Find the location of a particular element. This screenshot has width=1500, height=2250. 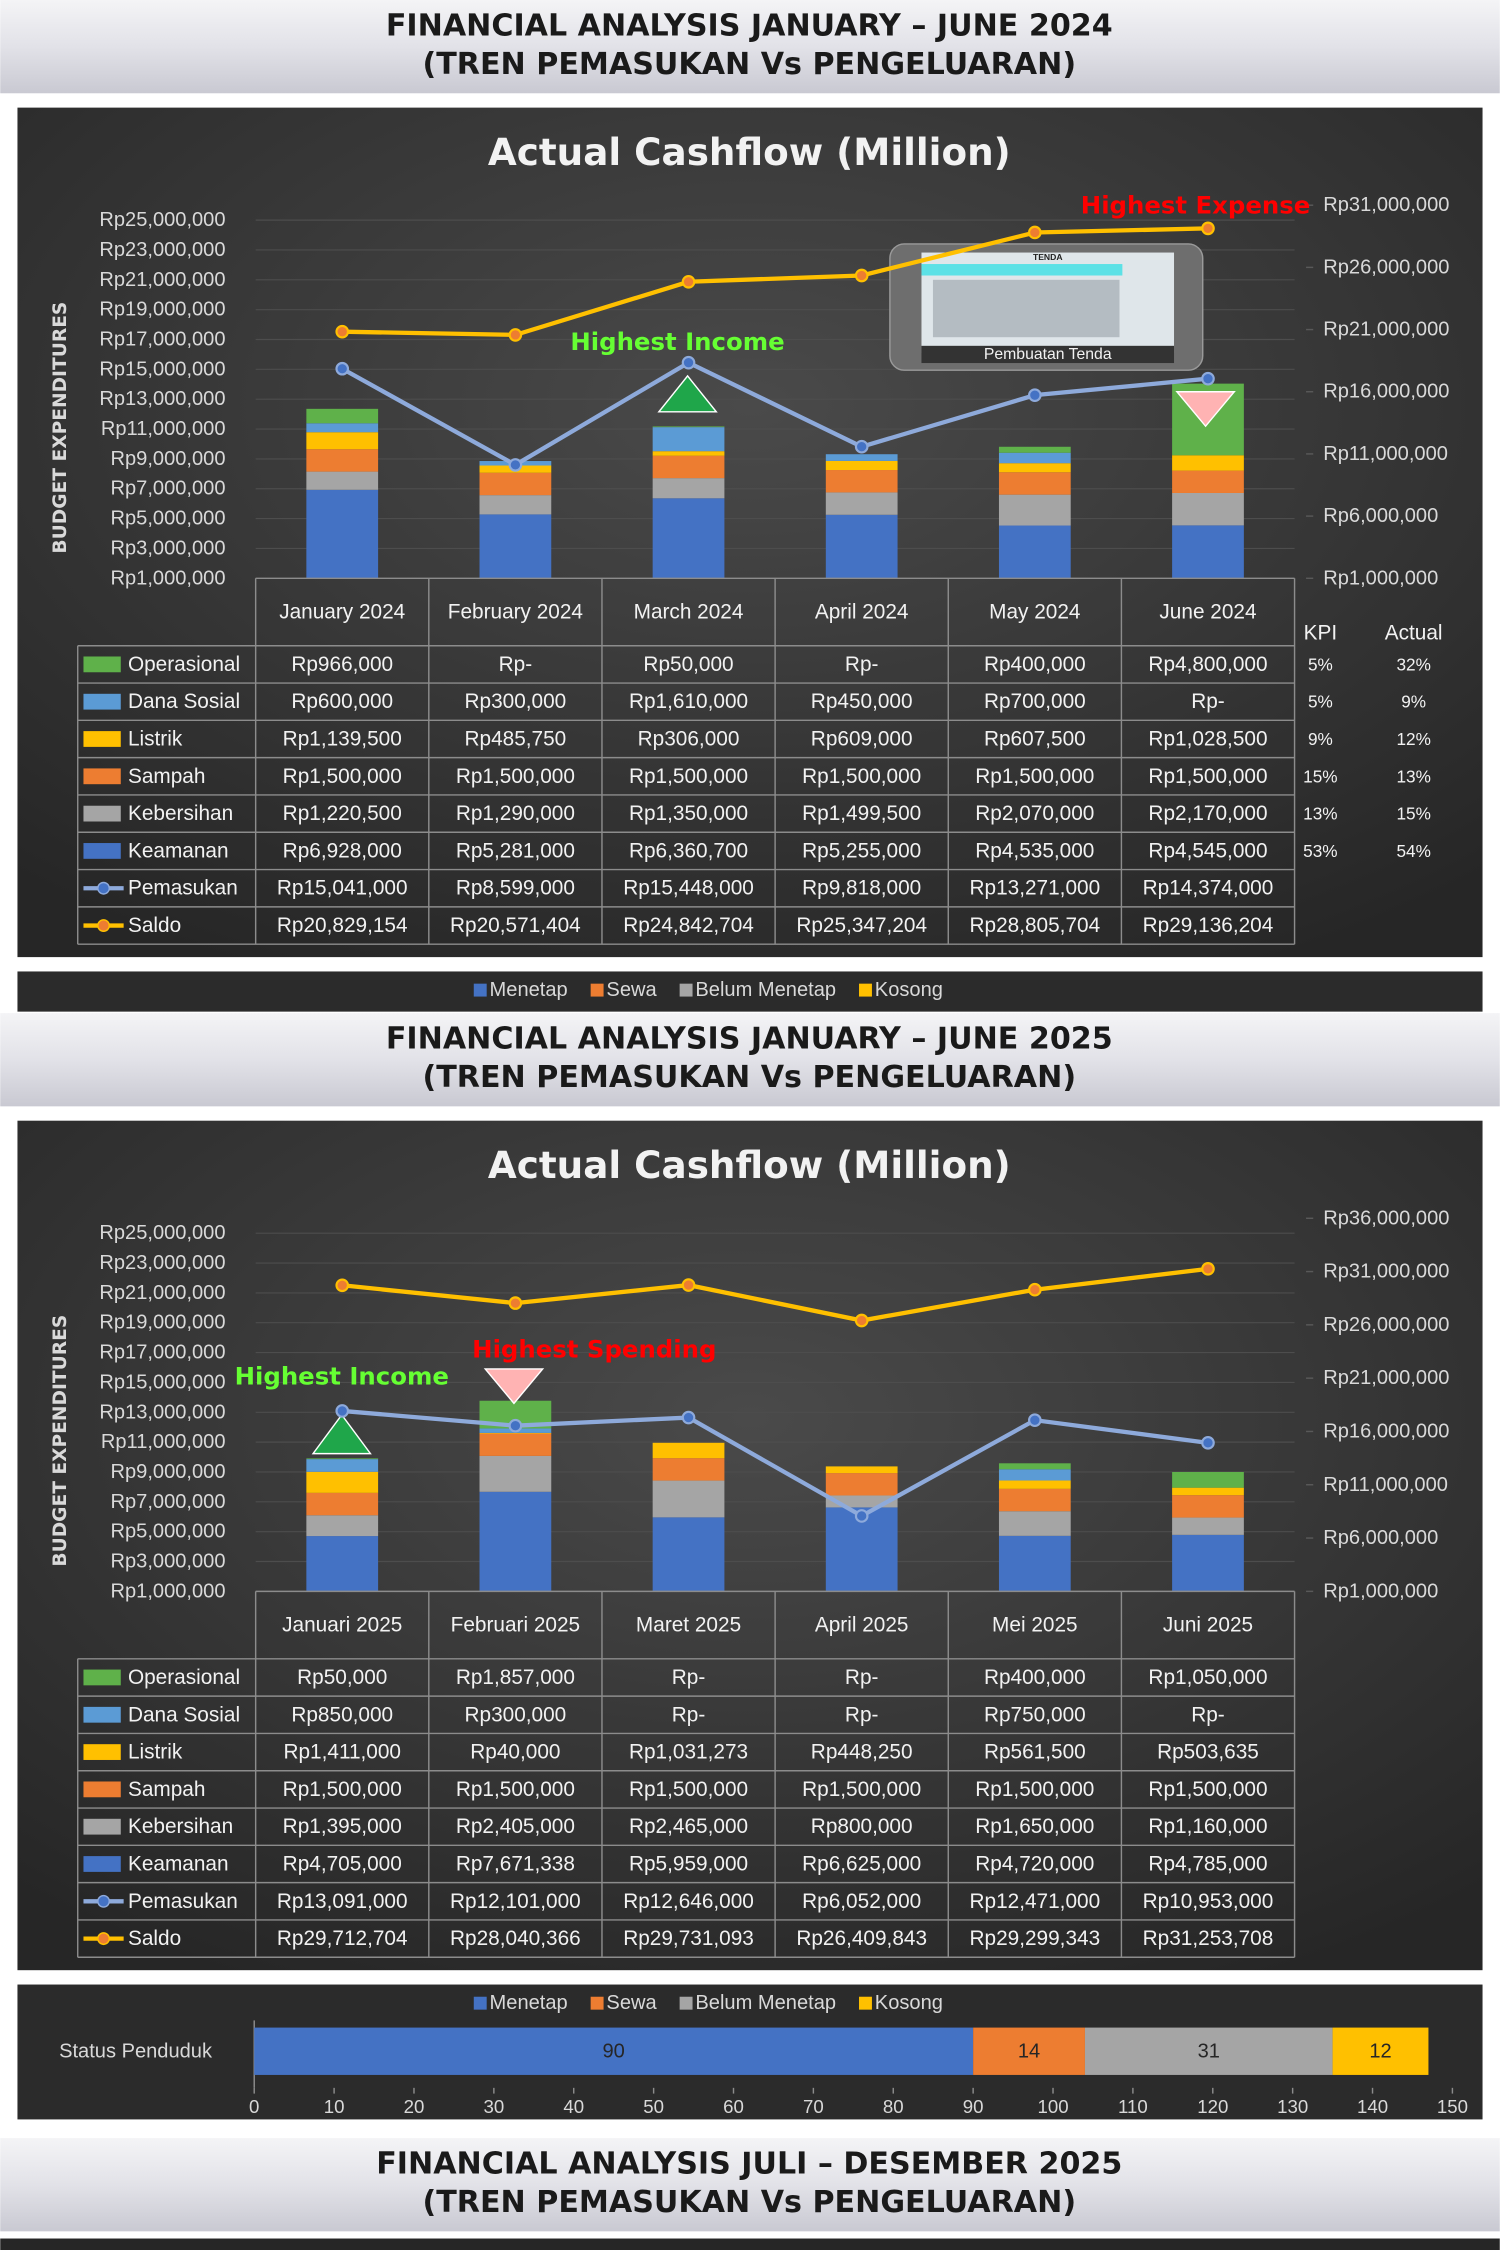

table-cell: Rp29,299,343 is located at coordinates (1035, 1938).